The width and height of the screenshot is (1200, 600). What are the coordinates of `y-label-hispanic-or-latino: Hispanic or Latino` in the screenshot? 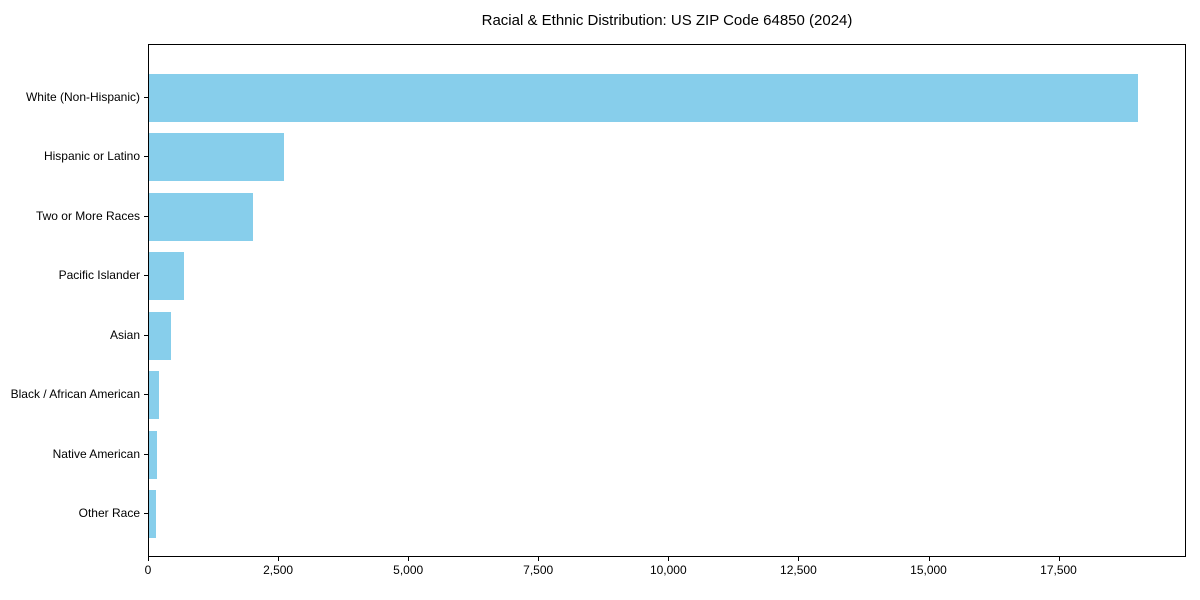 It's located at (91, 156).